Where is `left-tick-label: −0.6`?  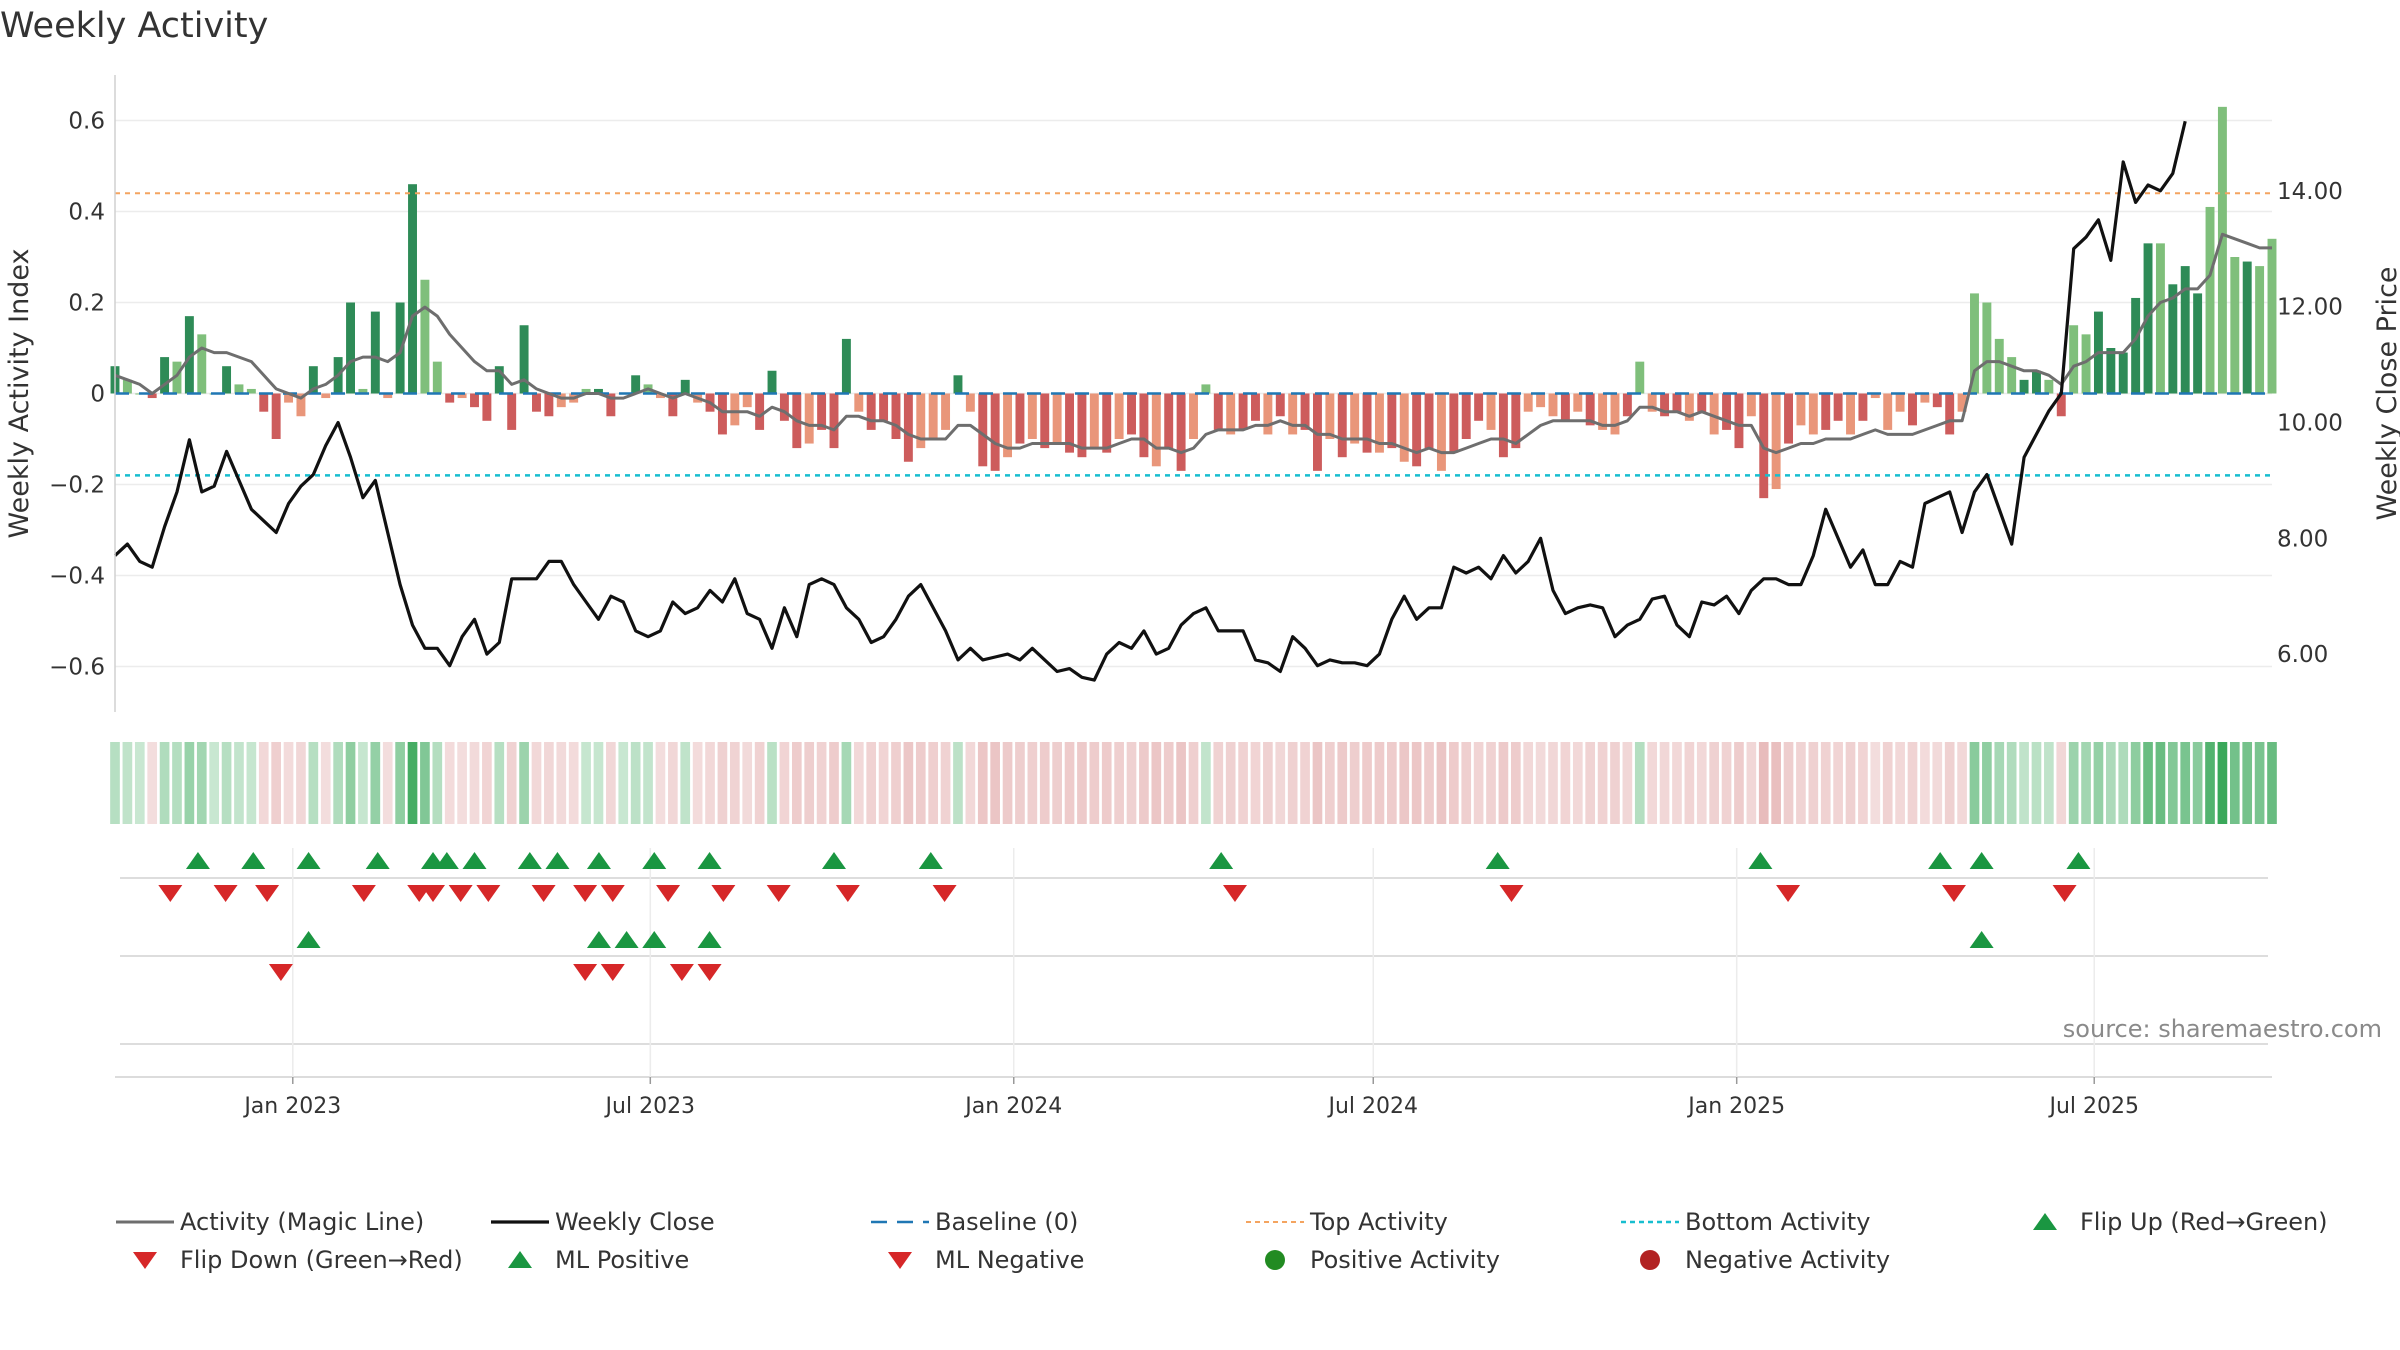
left-tick-label: −0.6 is located at coordinates (77, 668).